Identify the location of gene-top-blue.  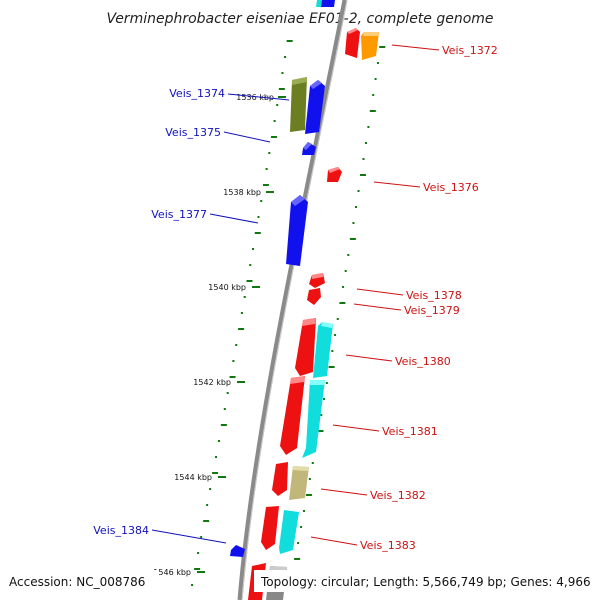
(328, 3).